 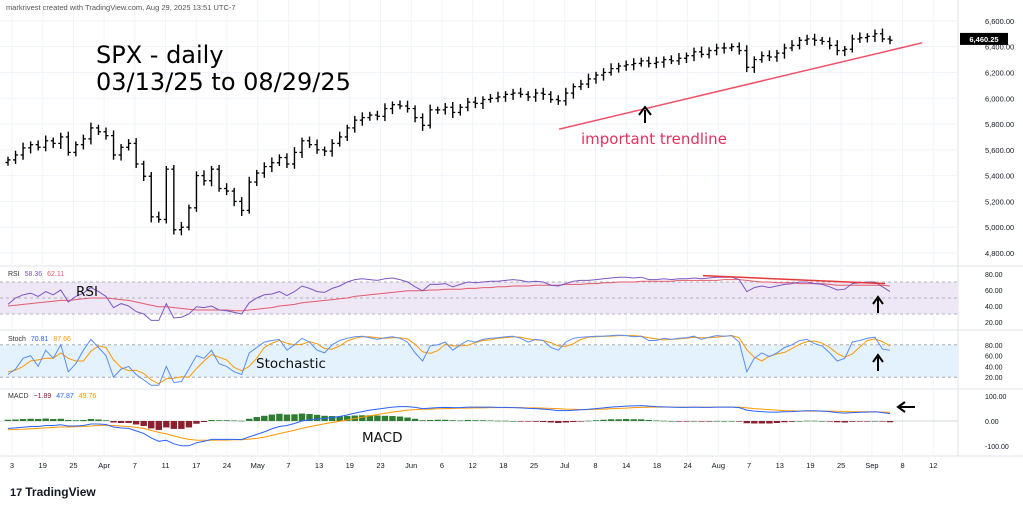 What do you see at coordinates (87, 396) in the screenshot?
I see `macd-signal-value: 49.76` at bounding box center [87, 396].